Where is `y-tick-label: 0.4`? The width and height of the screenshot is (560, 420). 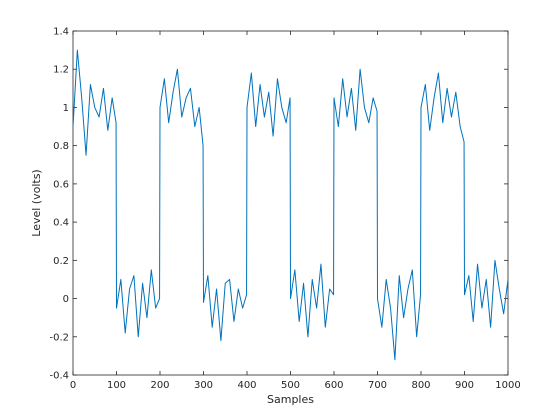 y-tick-label: 0.4 is located at coordinates (61, 223).